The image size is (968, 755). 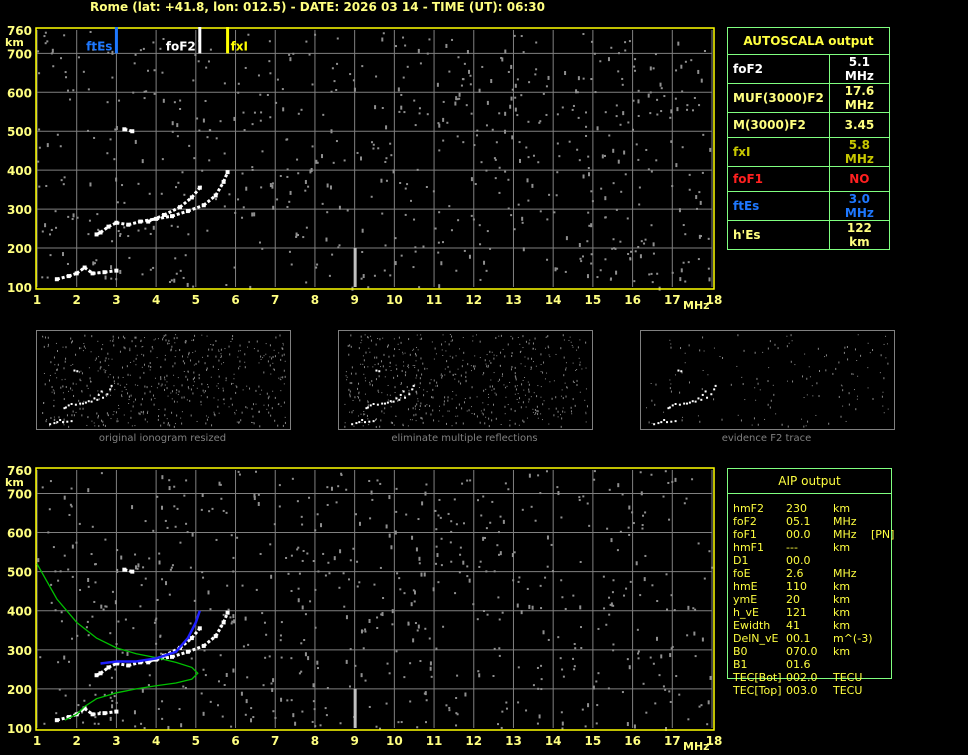 What do you see at coordinates (464, 438) in the screenshot?
I see `thumbnail-label: eliminate multiple reflections` at bounding box center [464, 438].